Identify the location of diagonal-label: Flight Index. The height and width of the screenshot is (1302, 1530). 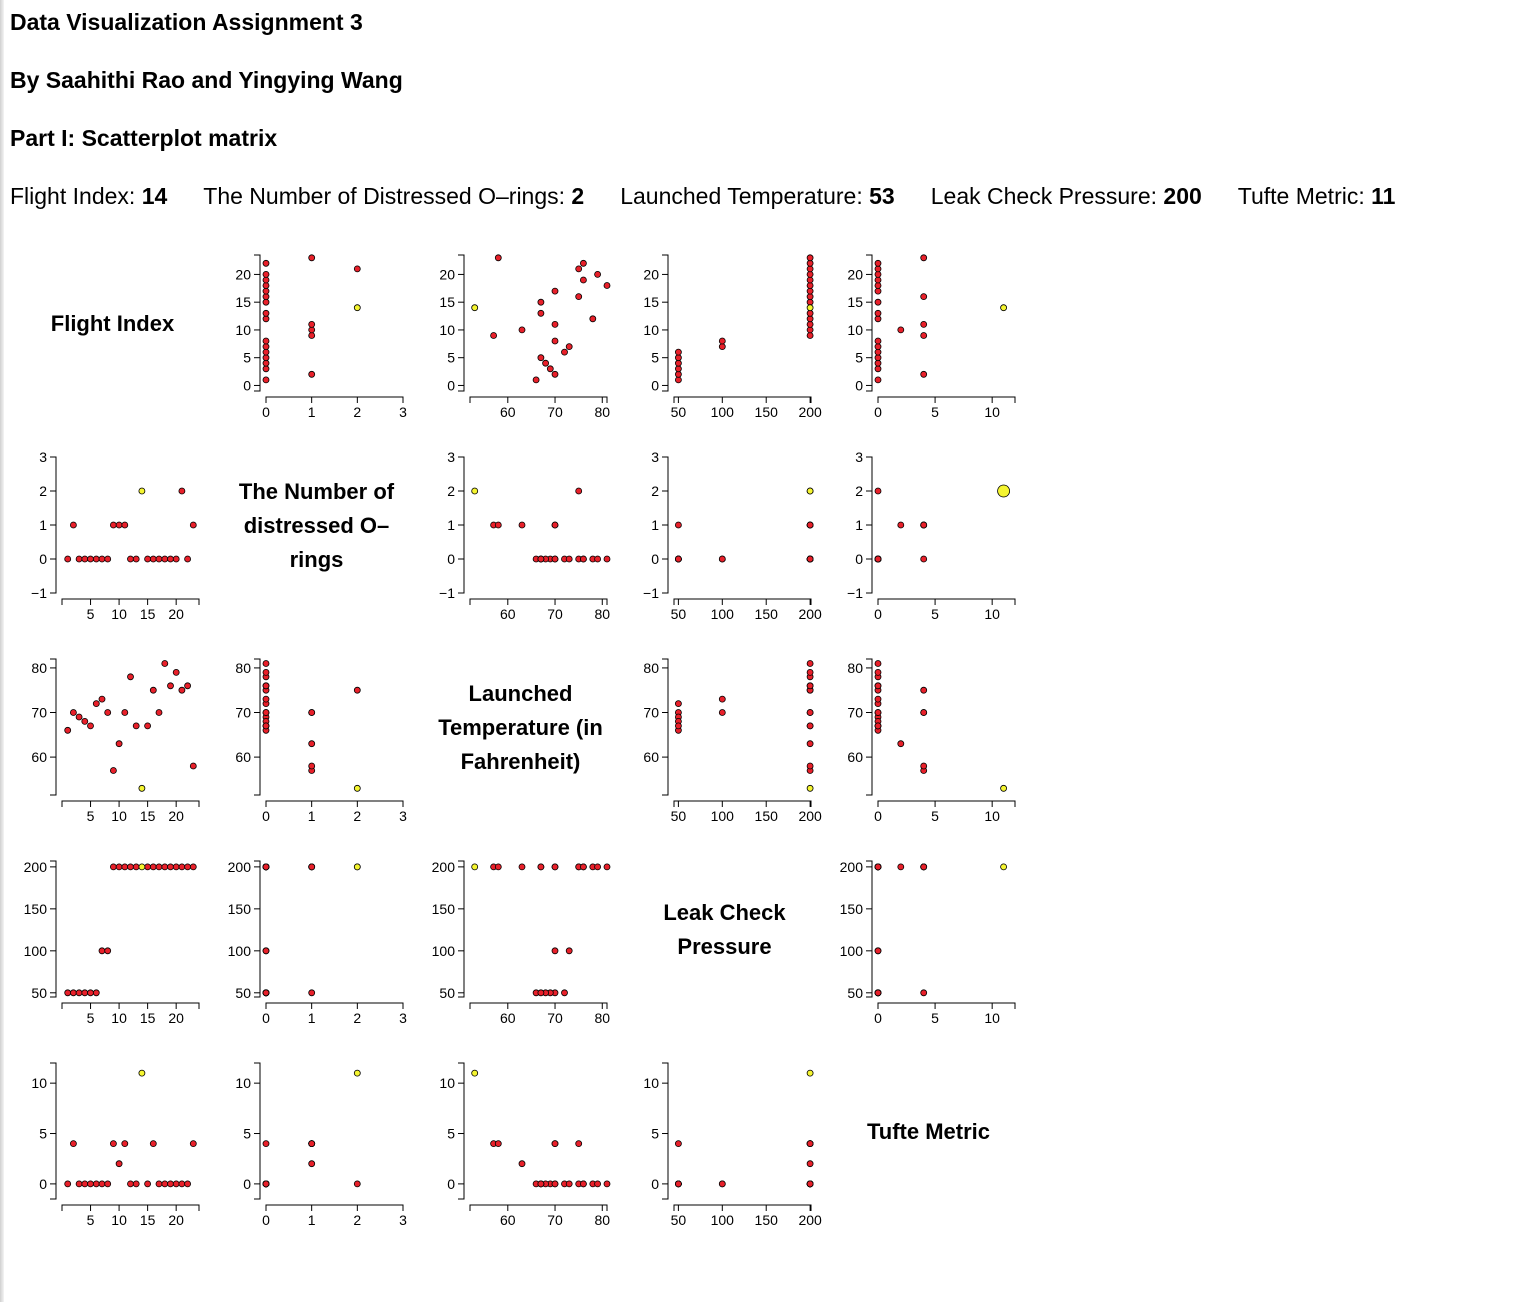
(113, 323).